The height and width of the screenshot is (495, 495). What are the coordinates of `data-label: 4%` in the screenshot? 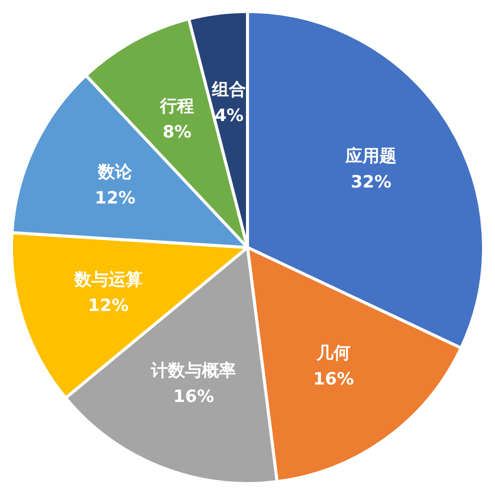 It's located at (229, 116).